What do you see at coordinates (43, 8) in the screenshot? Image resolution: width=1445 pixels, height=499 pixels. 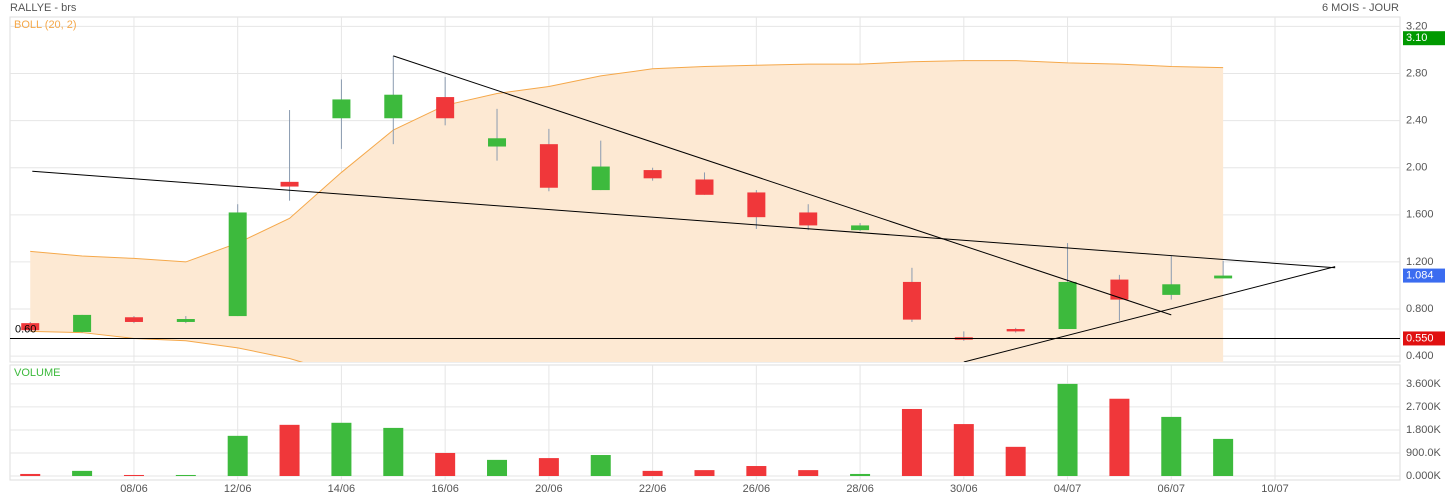 I see `chart-title: RALLYE - brs` at bounding box center [43, 8].